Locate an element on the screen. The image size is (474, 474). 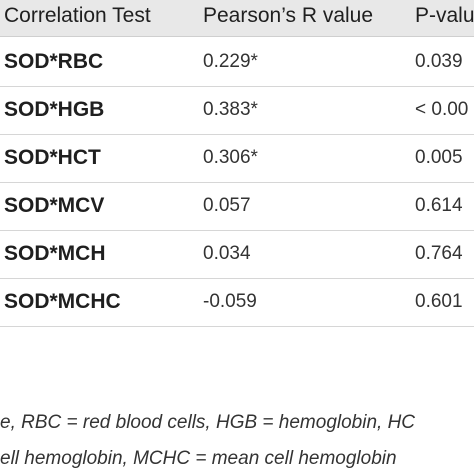
row-r-value: 0.383* is located at coordinates (230, 109).